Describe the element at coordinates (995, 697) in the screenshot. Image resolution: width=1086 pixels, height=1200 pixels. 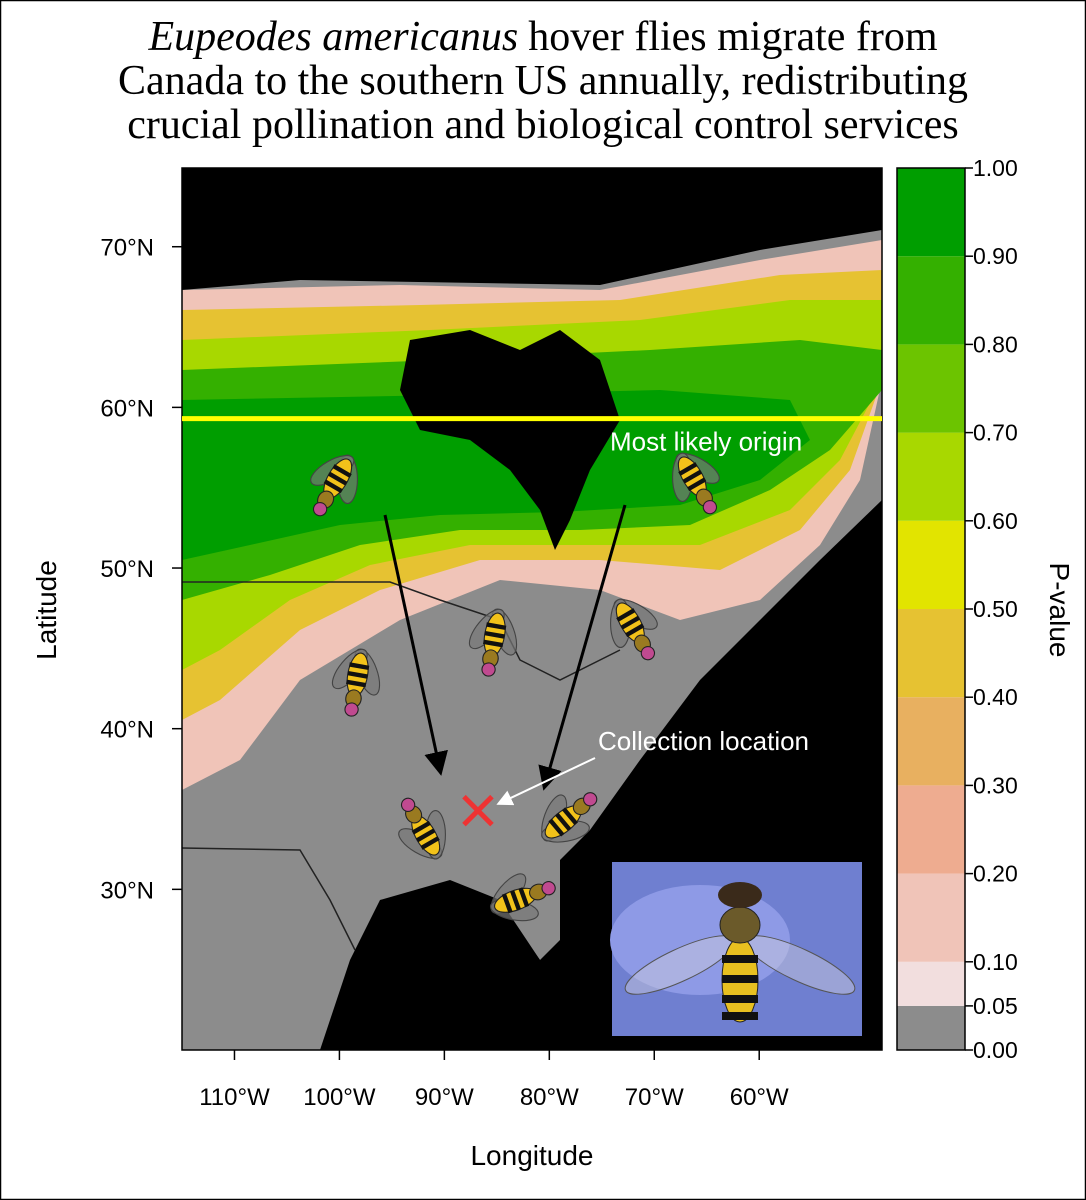
I see `colorbar-tick-label: 0.40` at that location.